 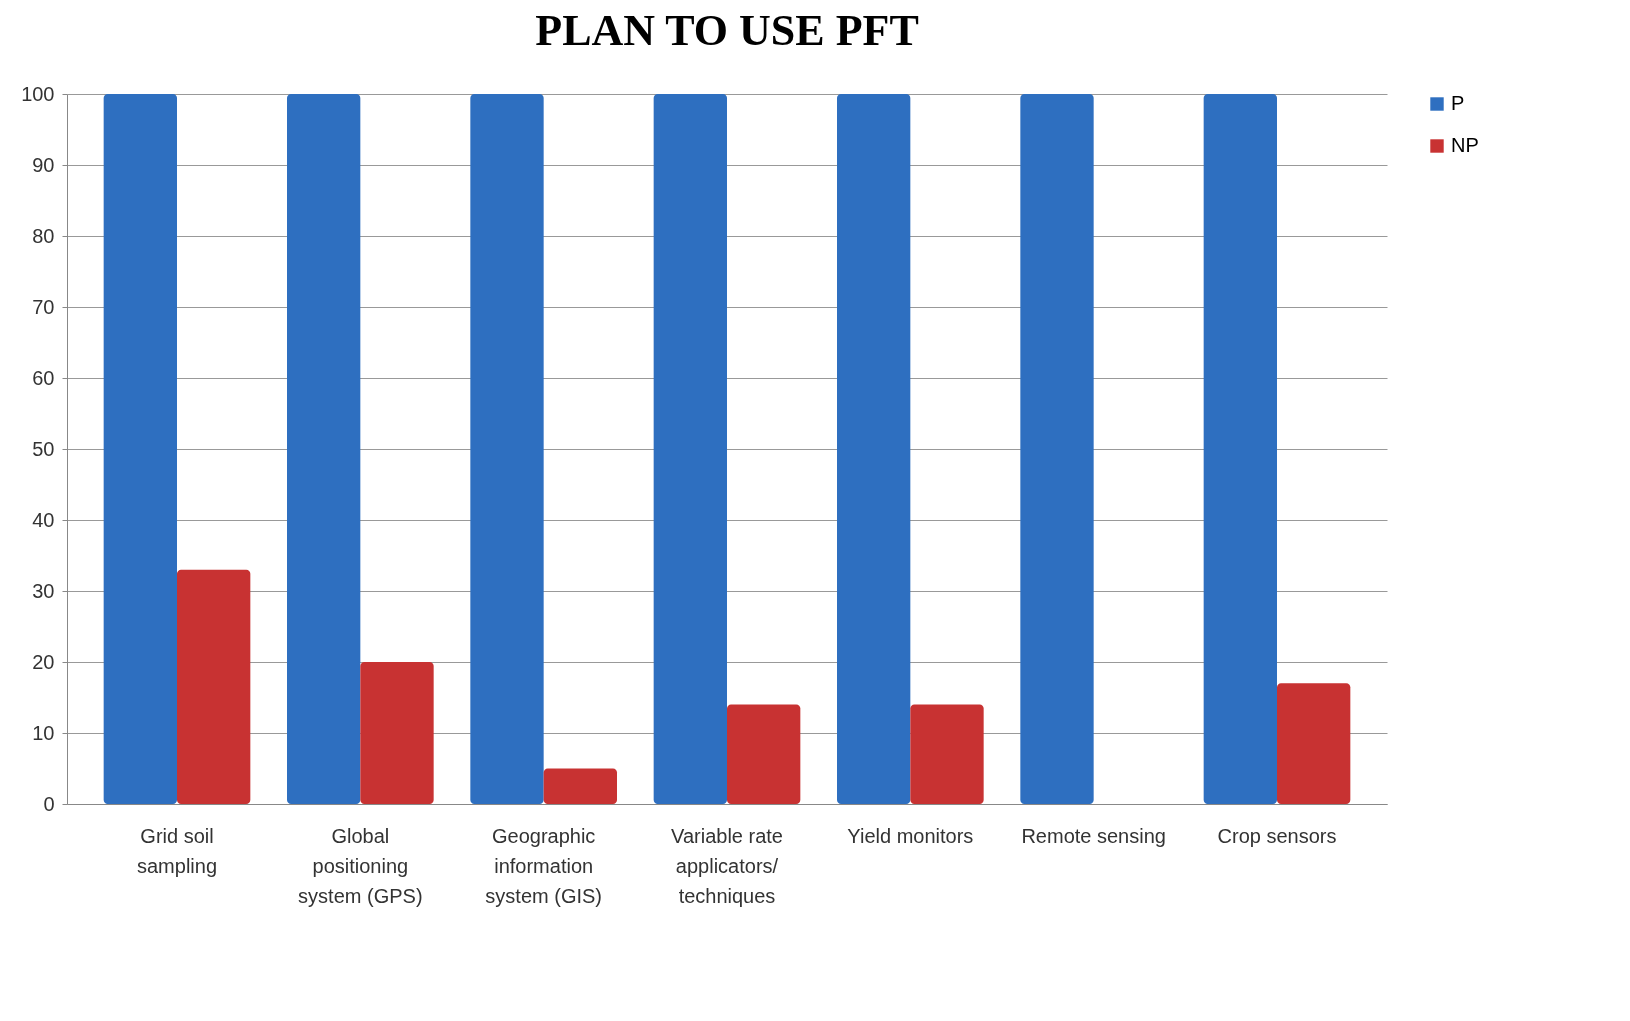 I want to click on y-tick-label: 70, so click(x=43, y=306).